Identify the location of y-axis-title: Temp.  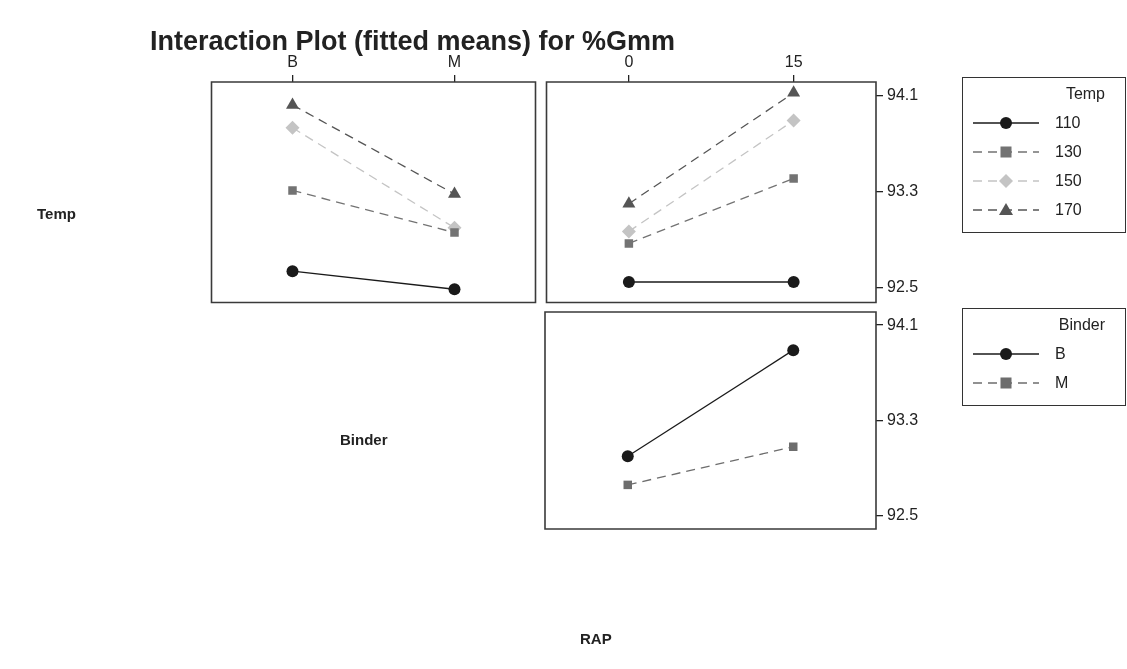
(56, 213).